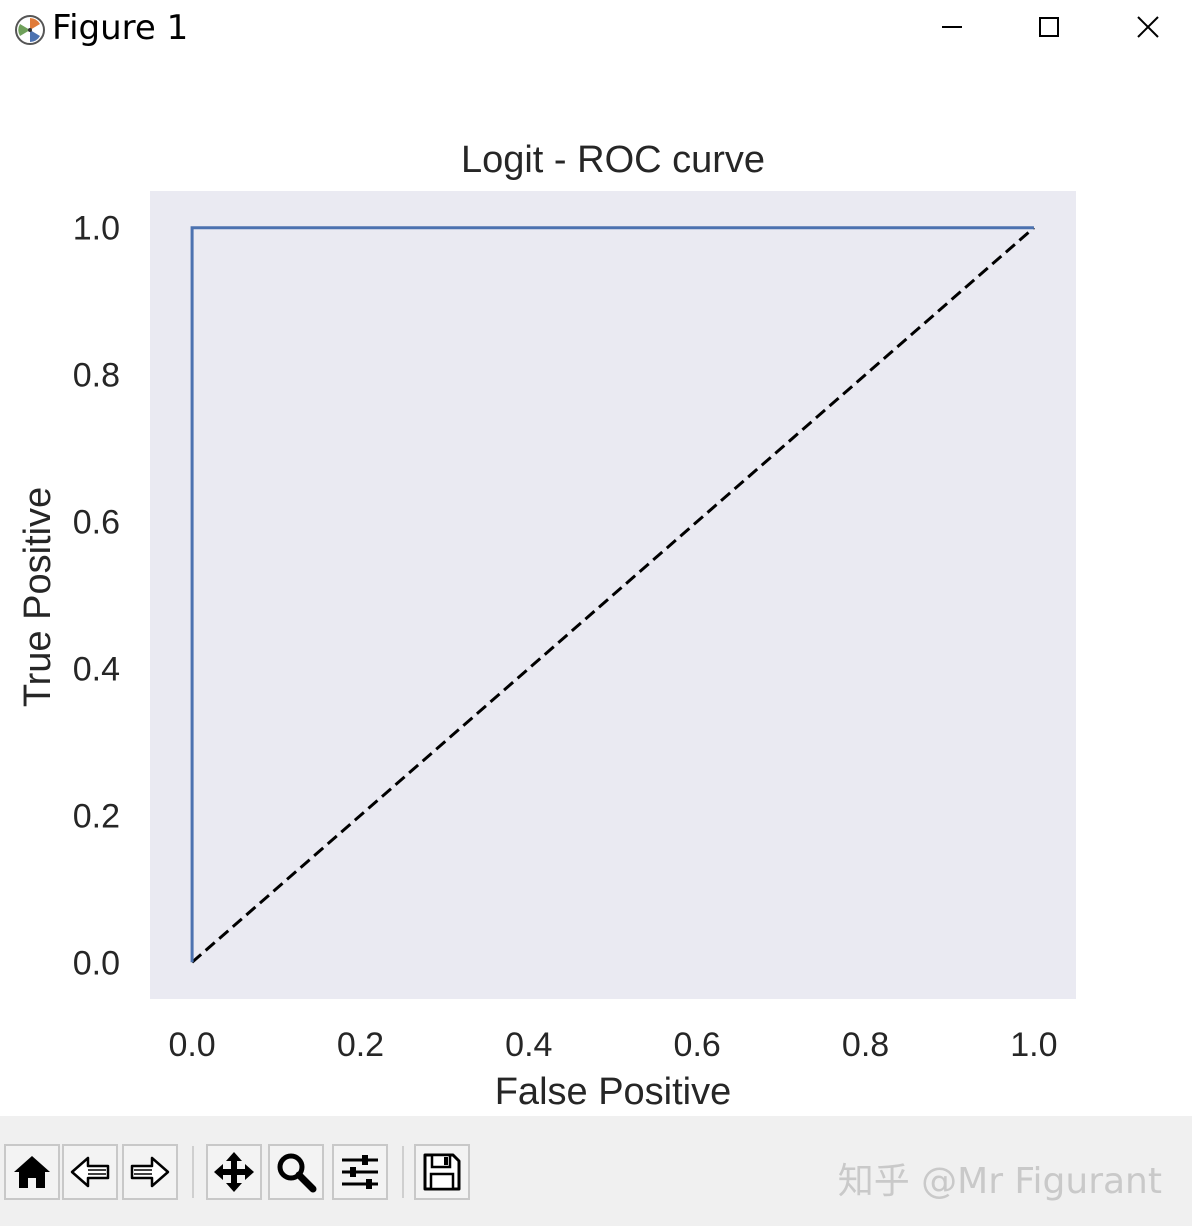  What do you see at coordinates (96, 816) in the screenshot?
I see `y-tick-label: 0.2` at bounding box center [96, 816].